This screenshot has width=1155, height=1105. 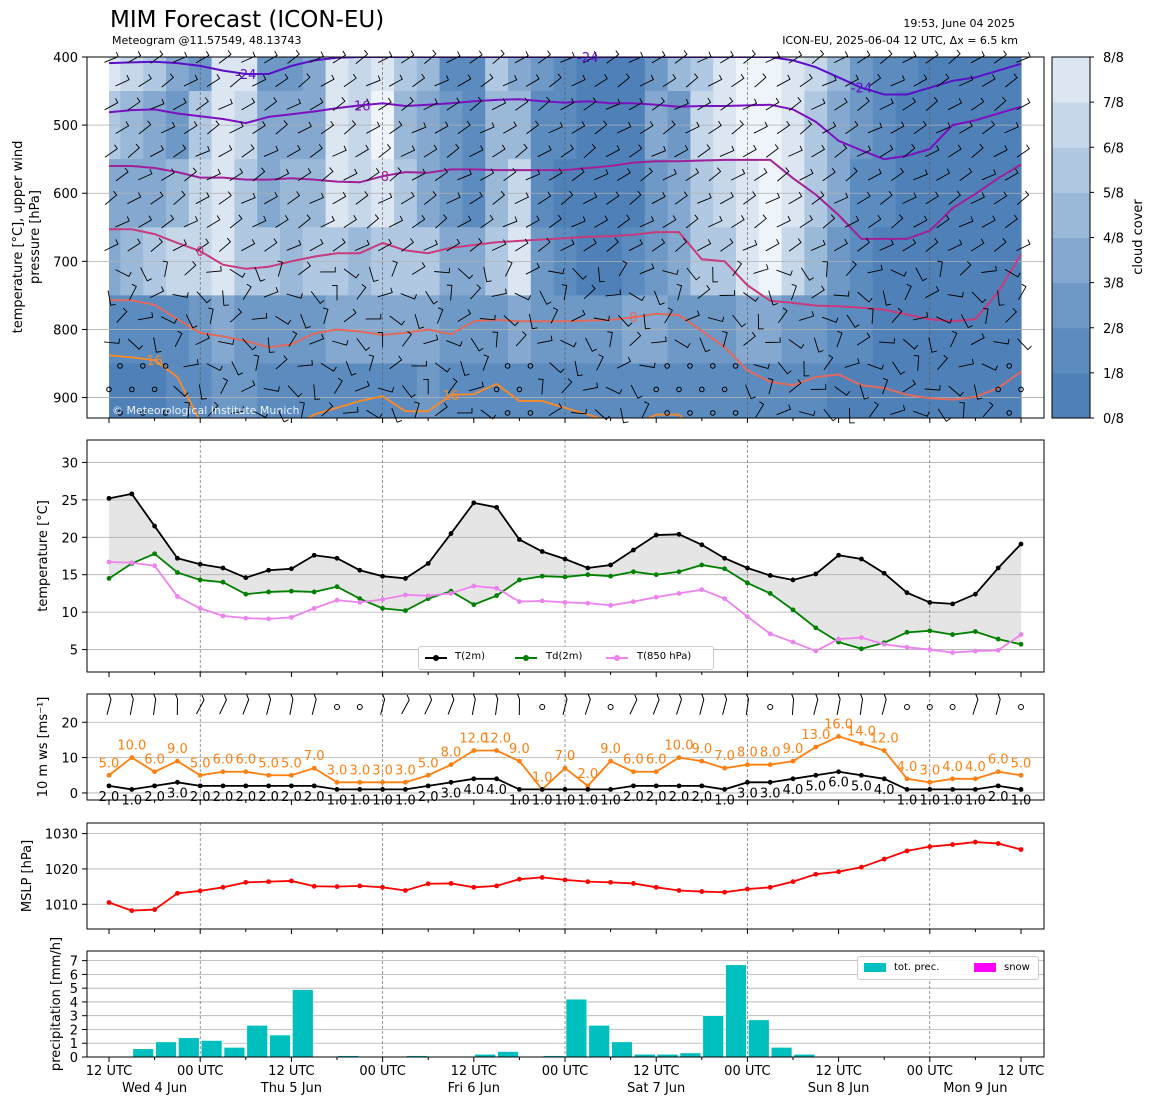 I want to click on precip-bar, so click(x=143, y=1053).